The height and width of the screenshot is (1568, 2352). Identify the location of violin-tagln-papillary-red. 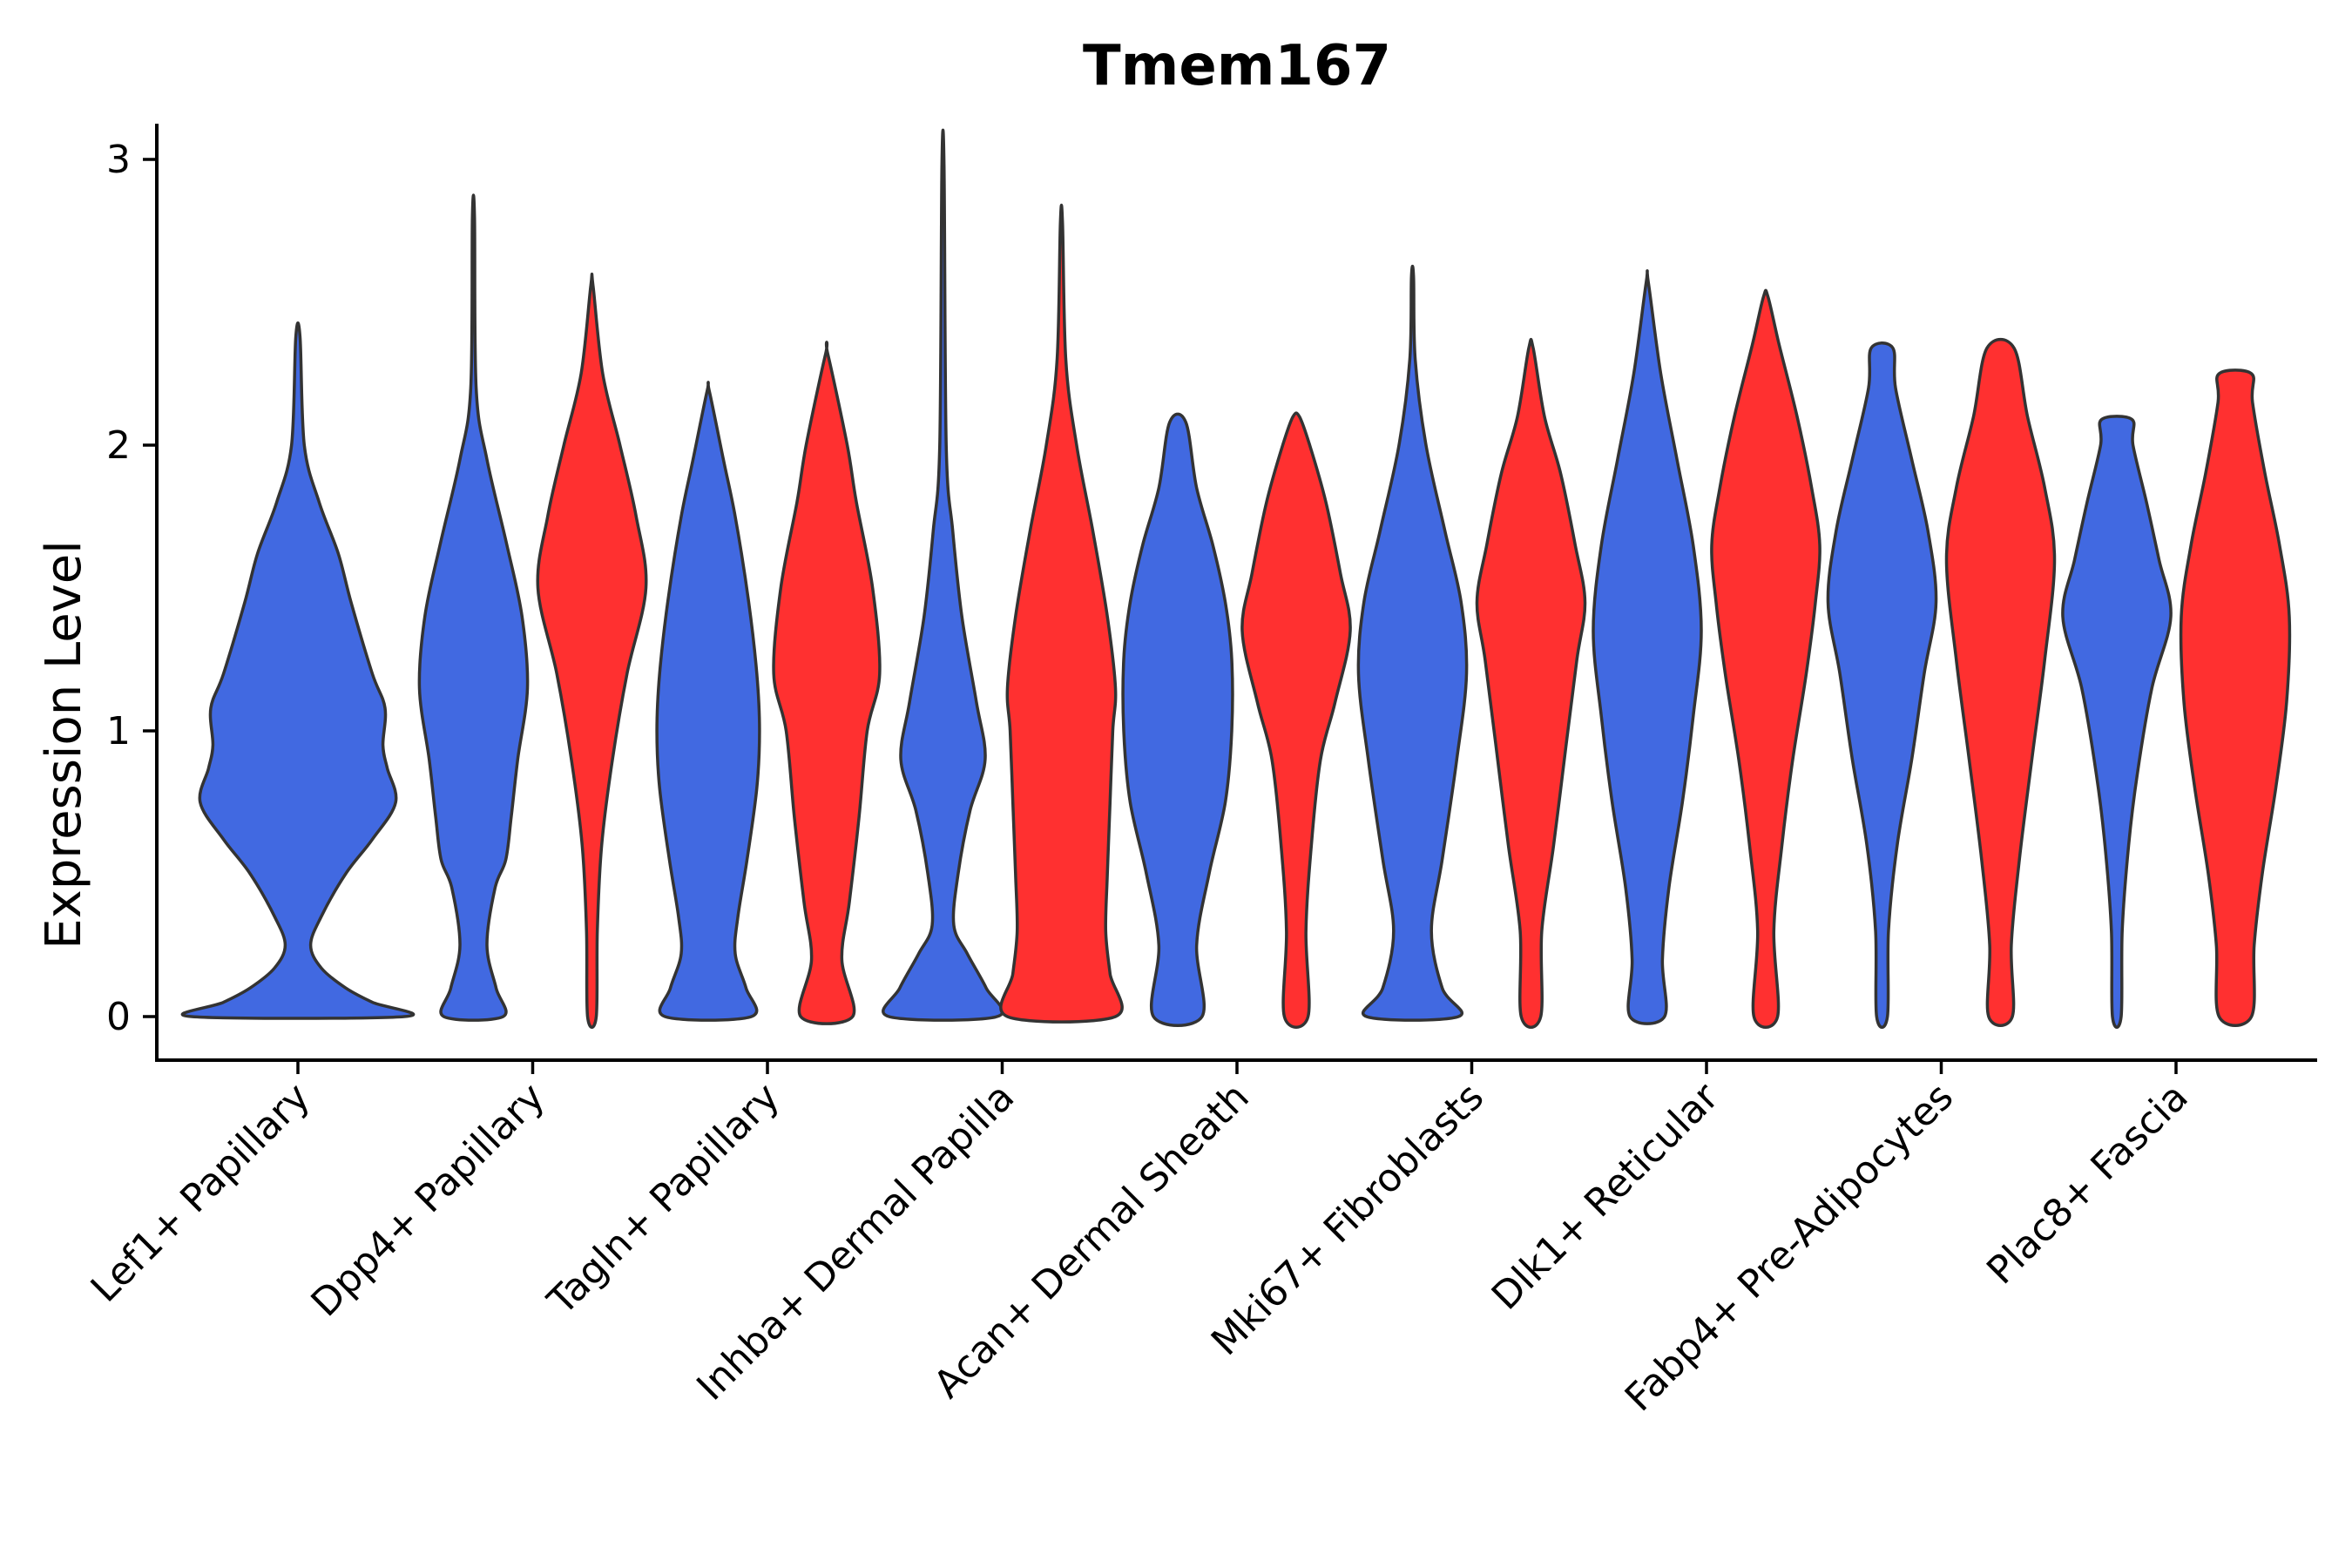
(827, 683).